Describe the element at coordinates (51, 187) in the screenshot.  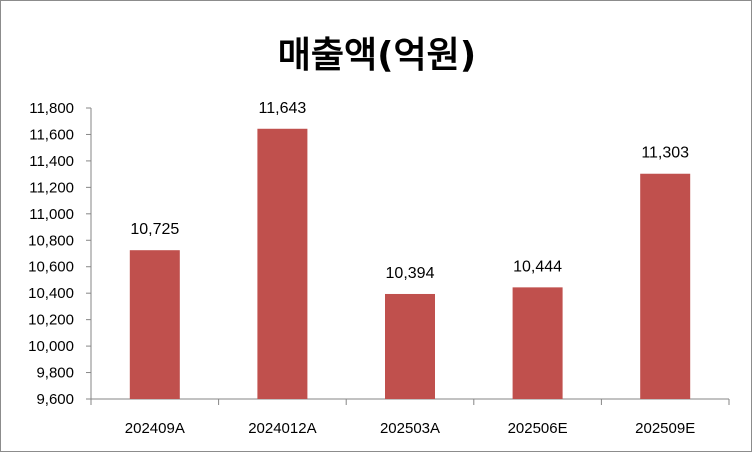
I see `y-tick-label: 11,200` at that location.